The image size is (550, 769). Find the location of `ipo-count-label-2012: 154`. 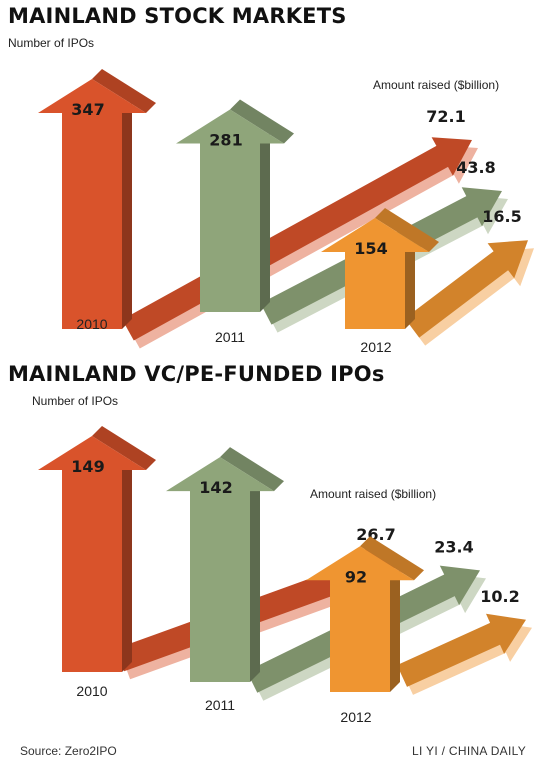

ipo-count-label-2012: 154 is located at coordinates (370, 248).